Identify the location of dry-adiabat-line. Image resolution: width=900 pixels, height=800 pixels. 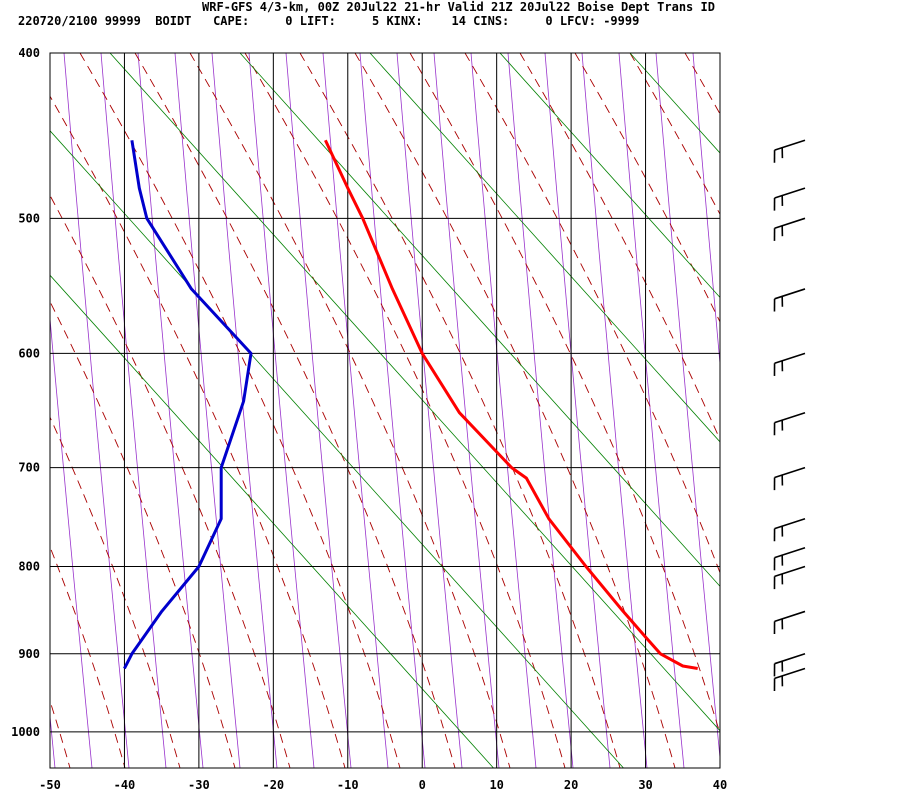
(609, 176).